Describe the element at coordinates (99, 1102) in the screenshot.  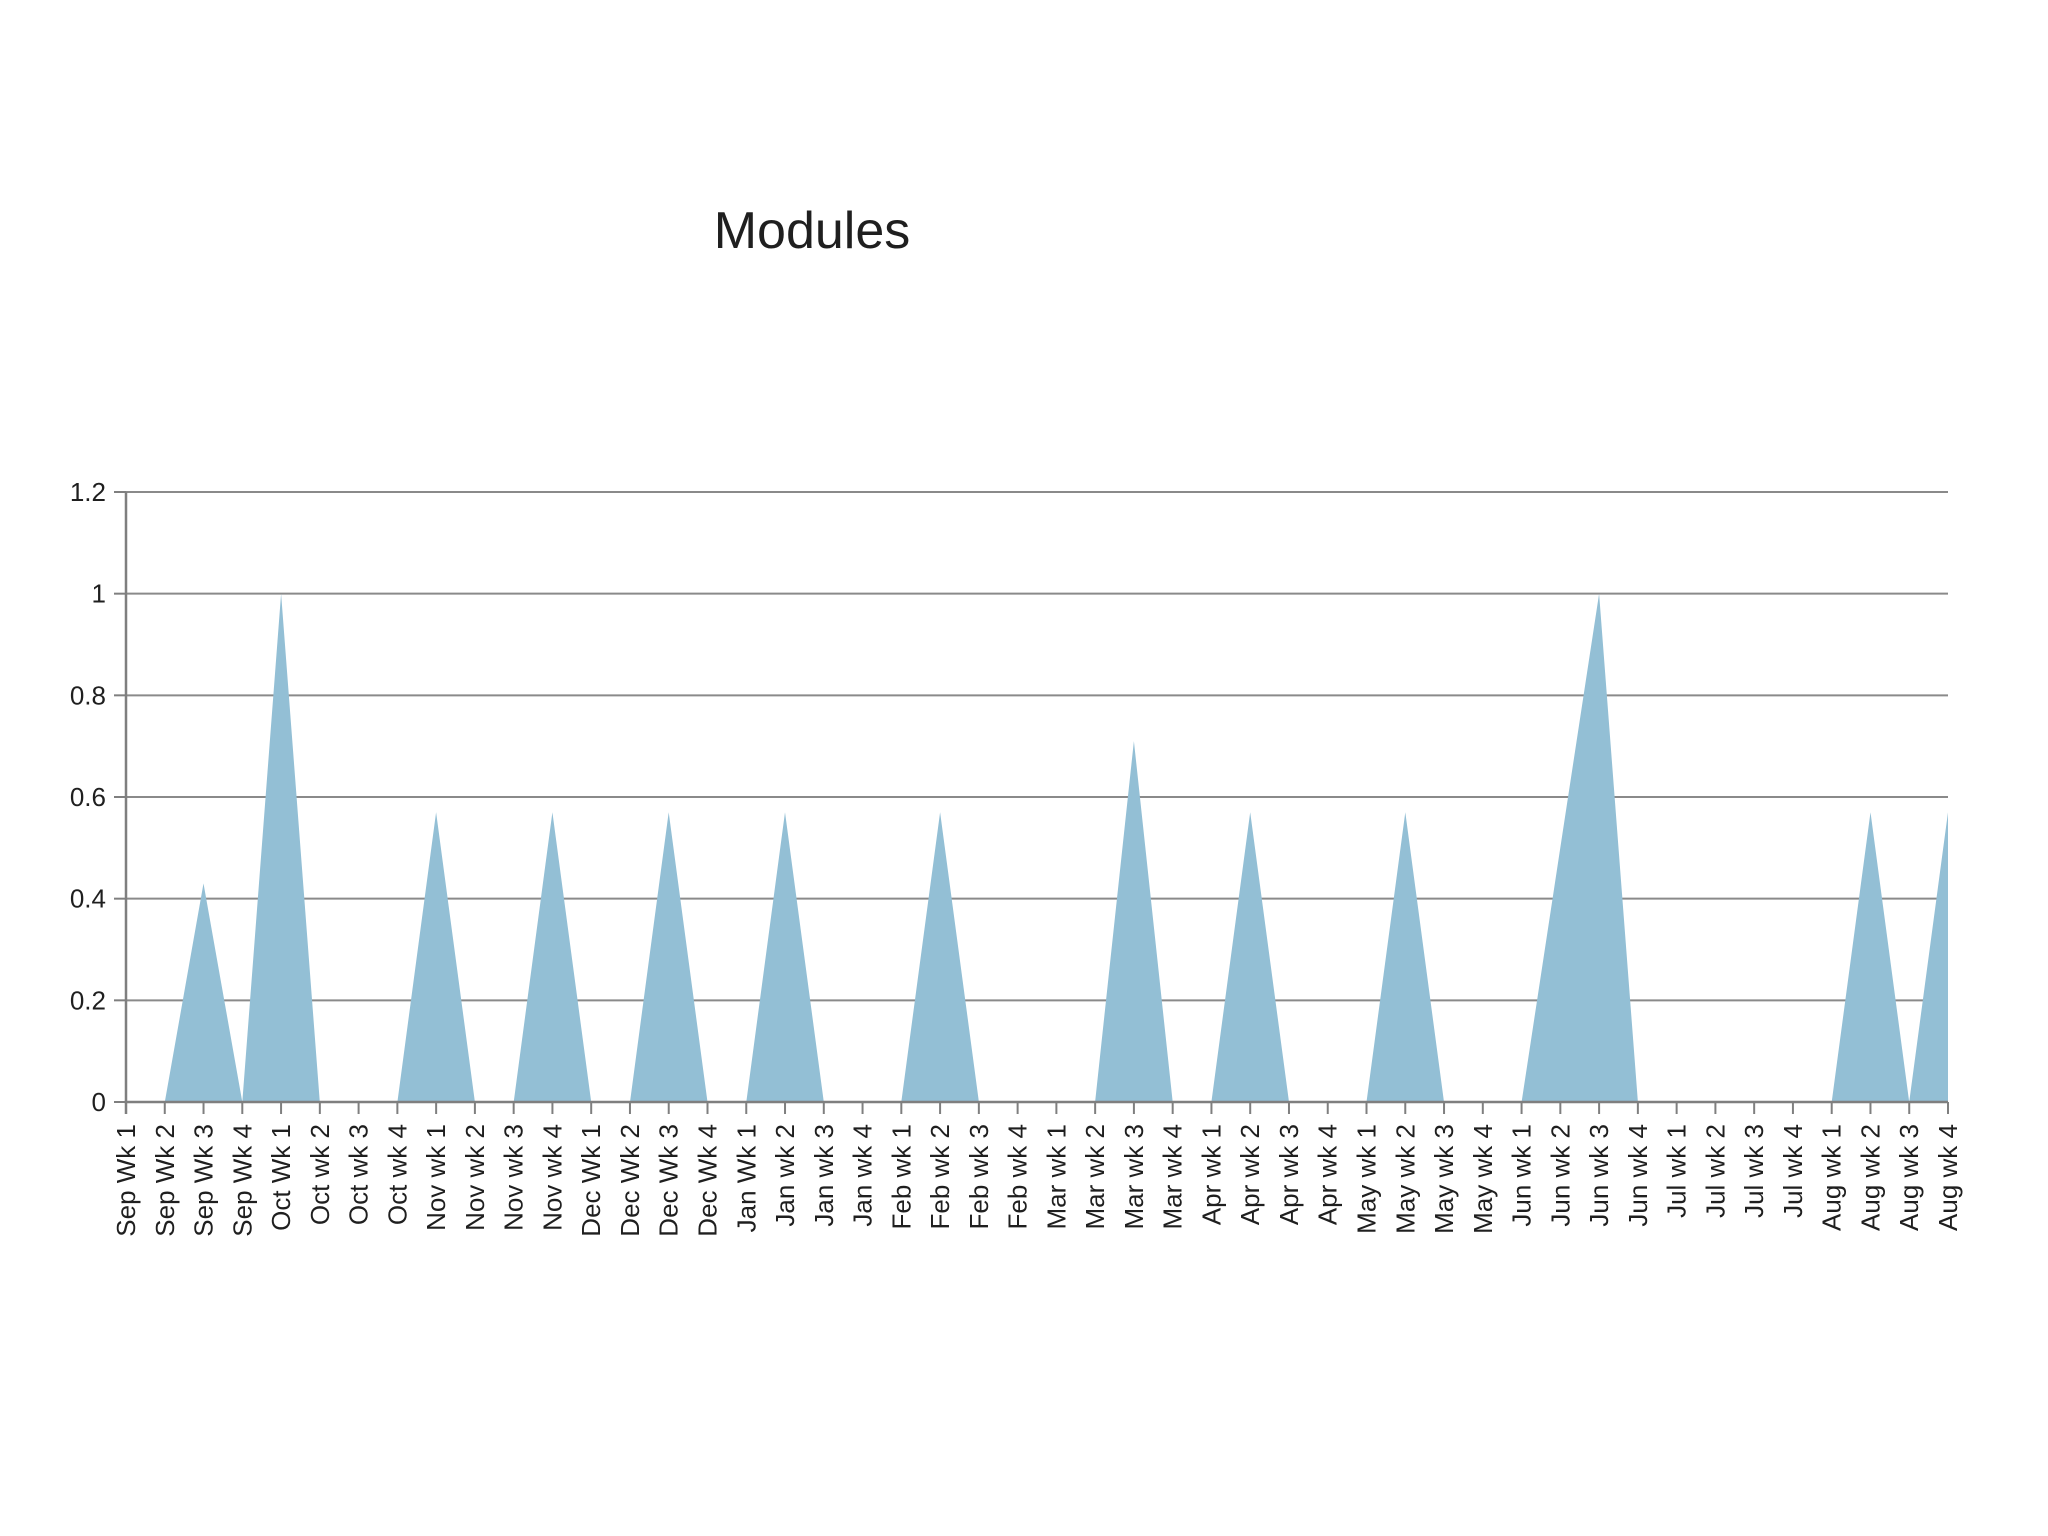
I see `y-tick-label: 0` at that location.